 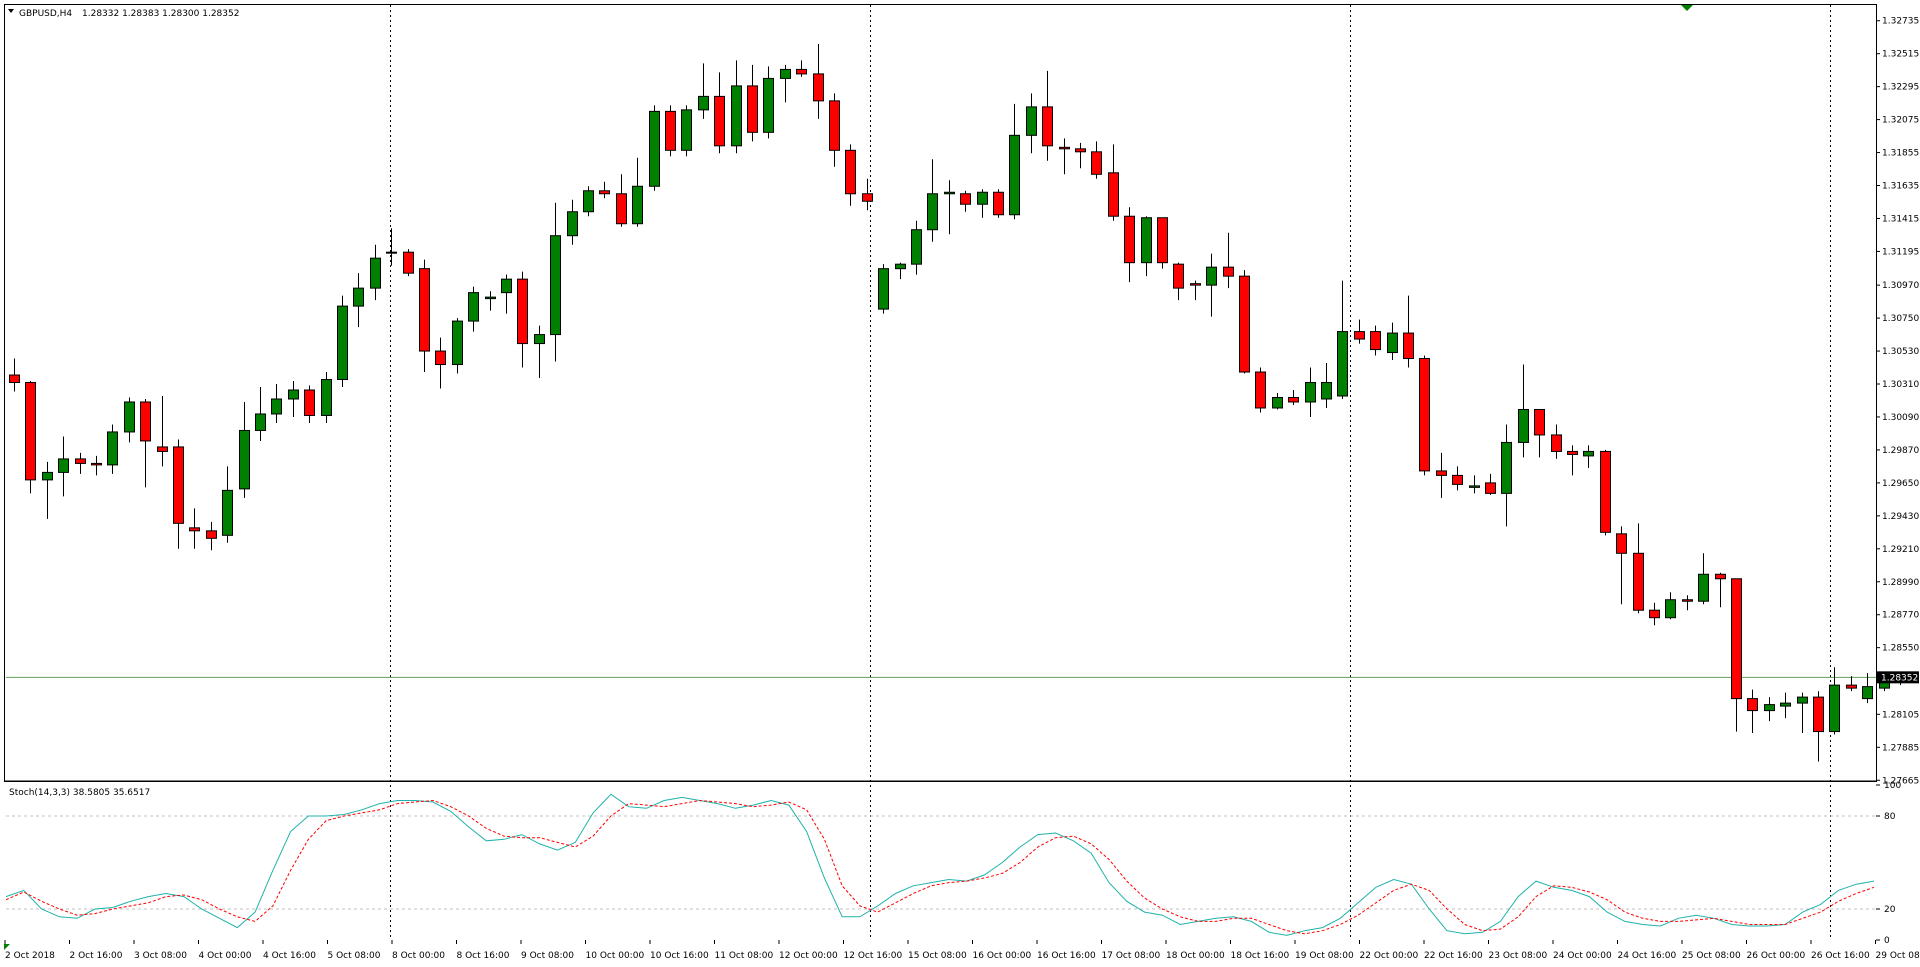 What do you see at coordinates (1900, 715) in the screenshot?
I see `price-tick-label: 1.28105` at bounding box center [1900, 715].